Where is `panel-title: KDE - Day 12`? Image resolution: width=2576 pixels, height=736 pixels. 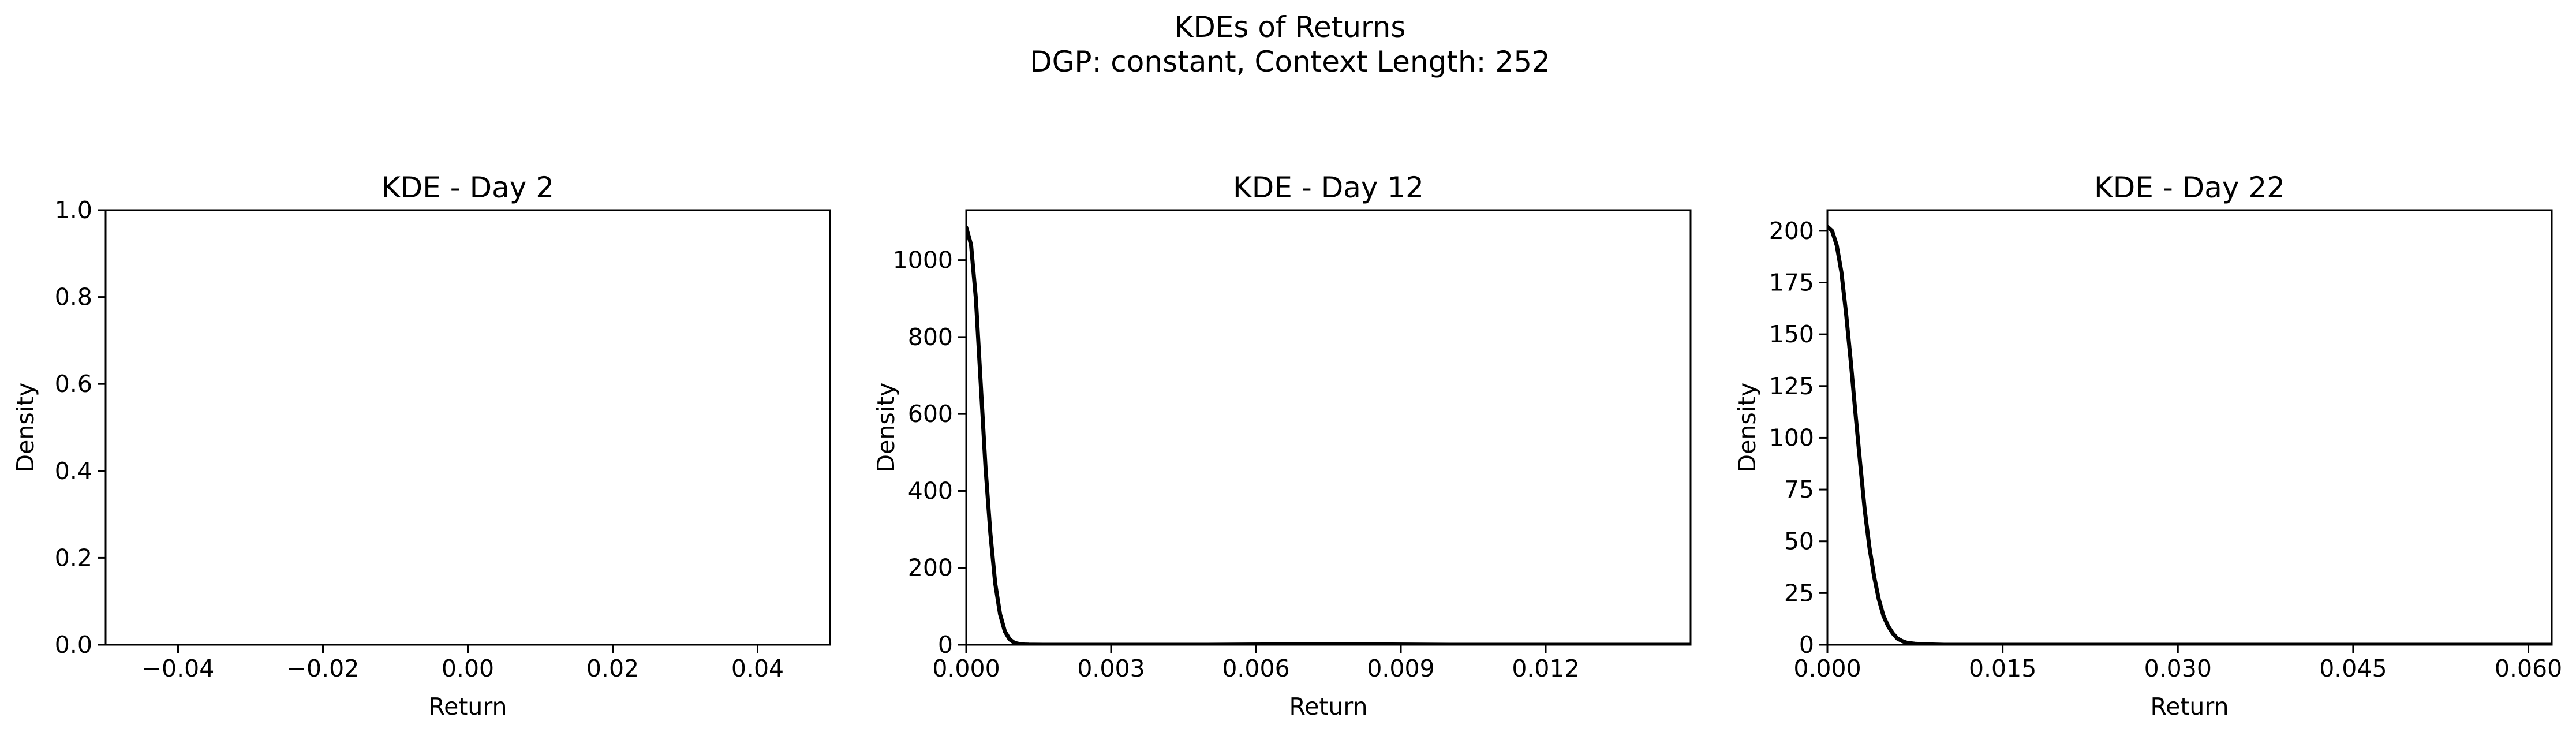 panel-title: KDE - Day 12 is located at coordinates (1328, 187).